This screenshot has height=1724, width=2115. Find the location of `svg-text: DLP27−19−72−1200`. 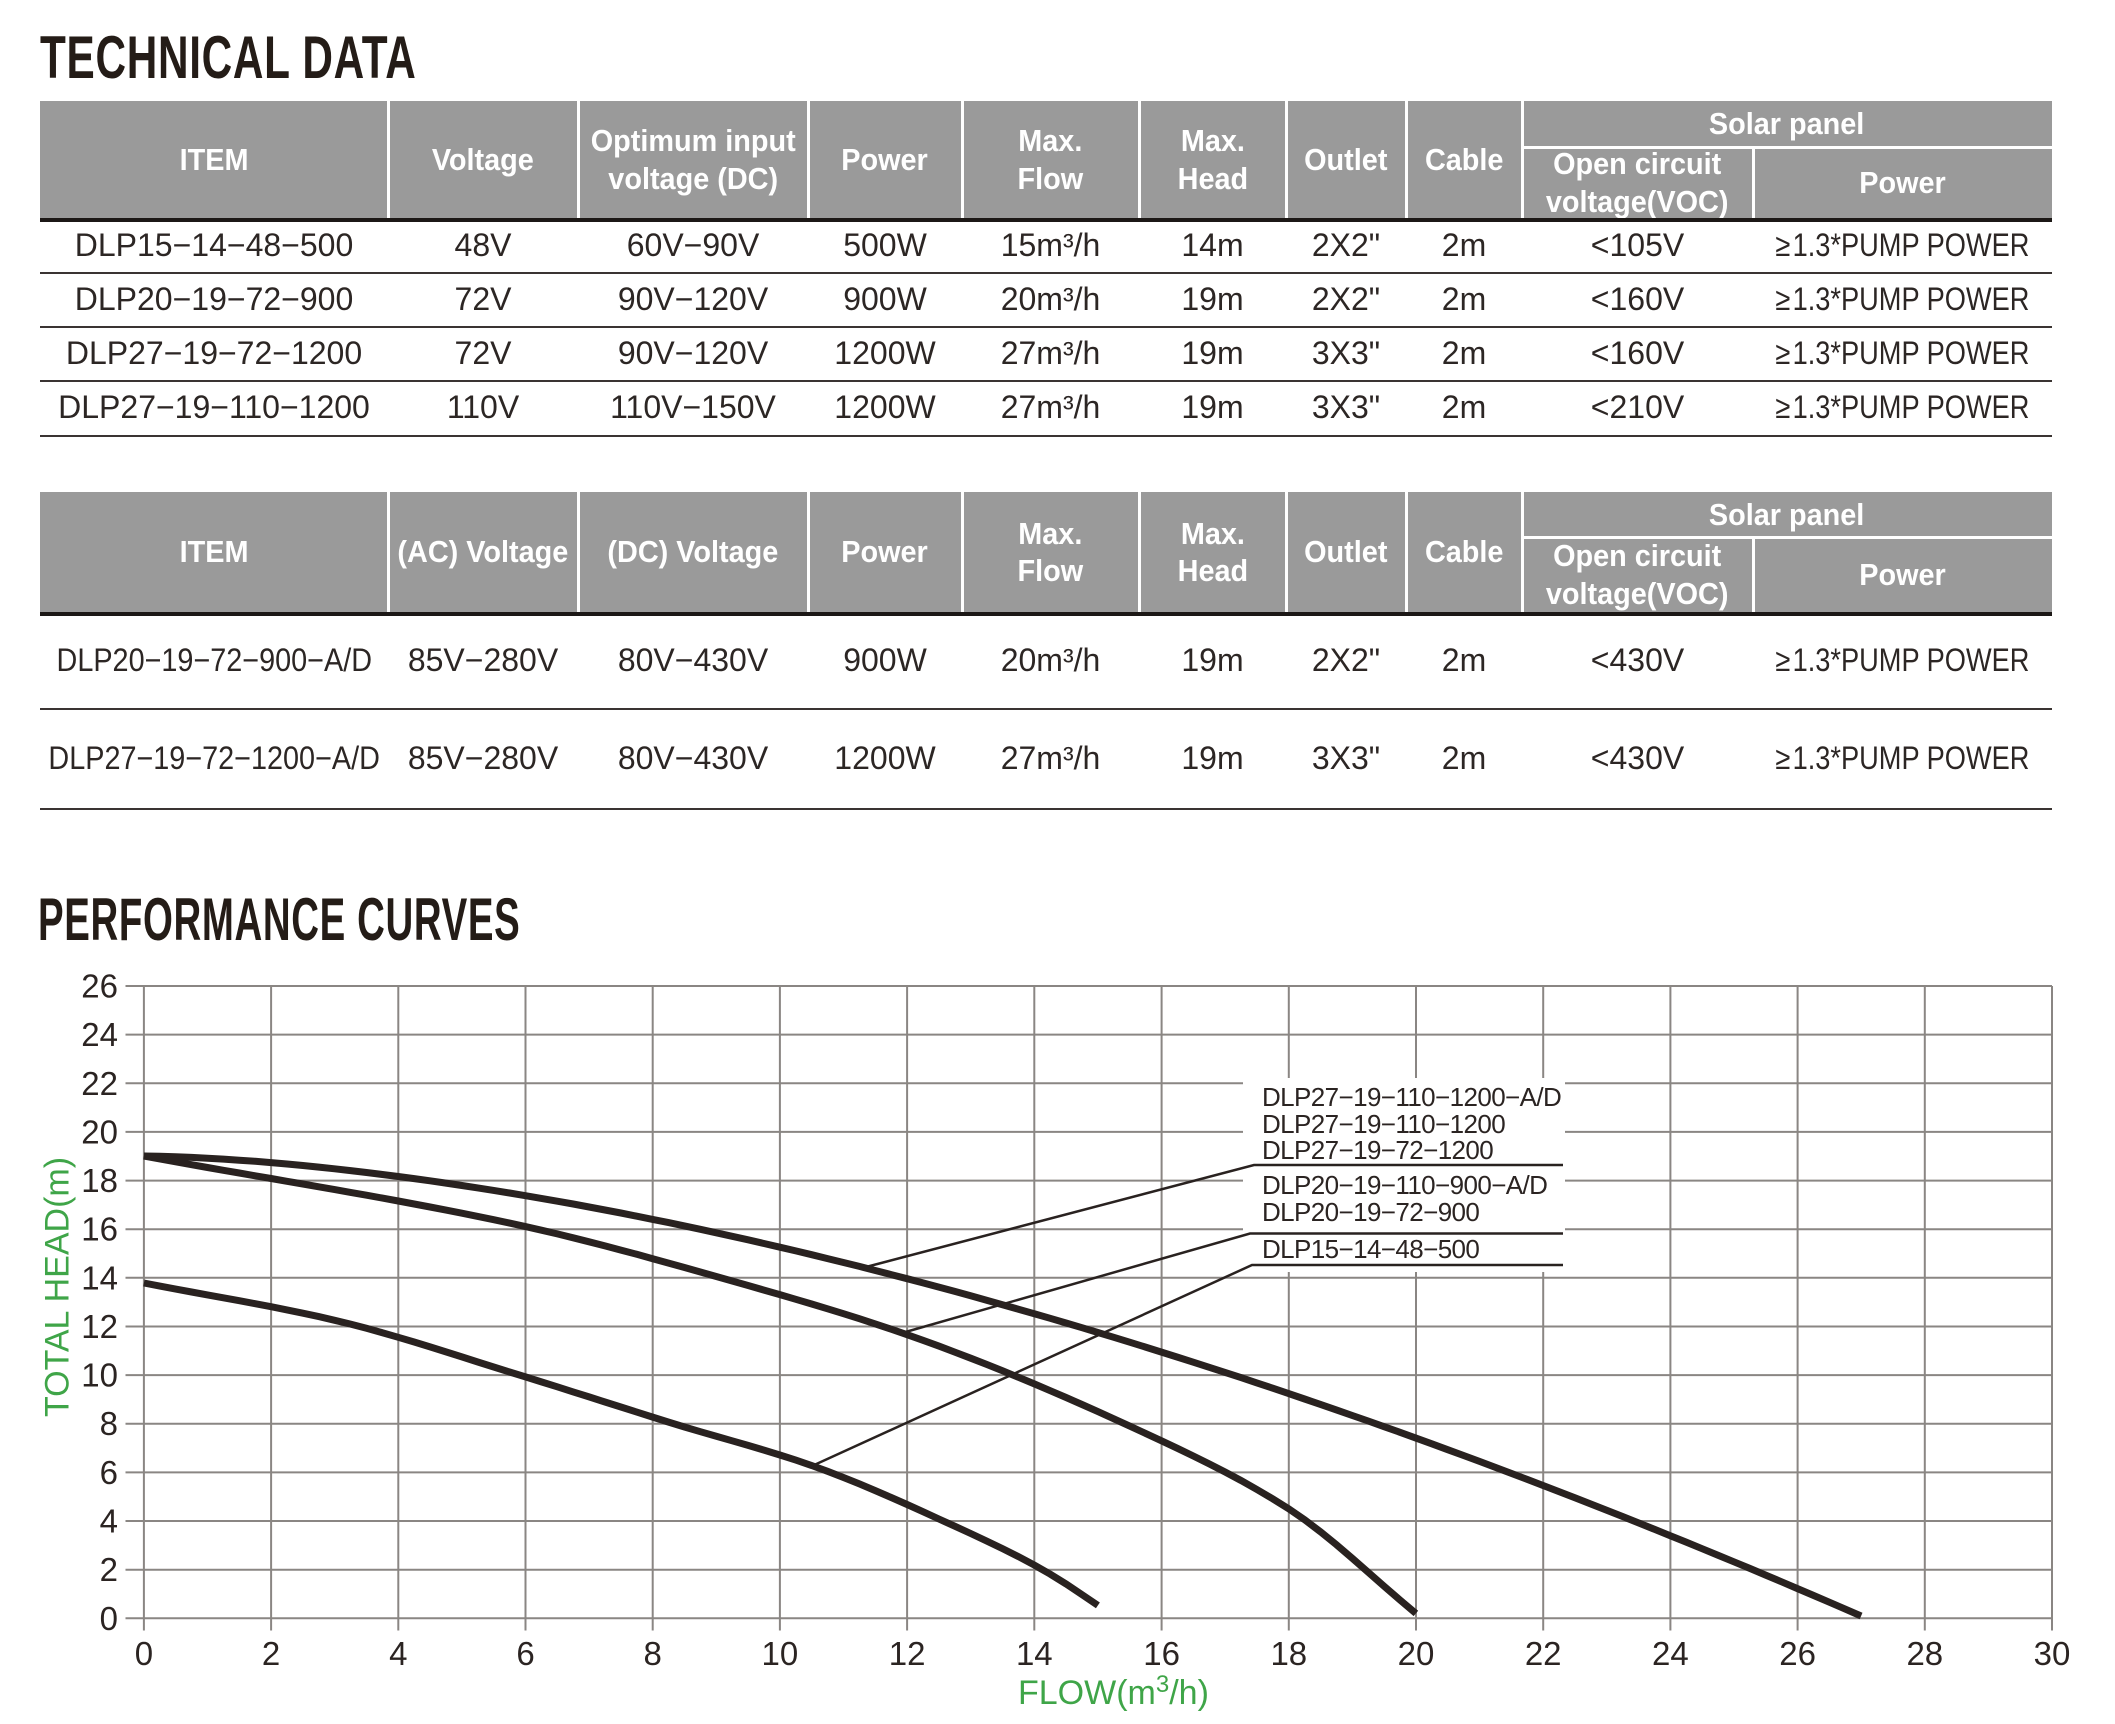

svg-text: DLP27−19−72−1200 is located at coordinates (1377, 1150).